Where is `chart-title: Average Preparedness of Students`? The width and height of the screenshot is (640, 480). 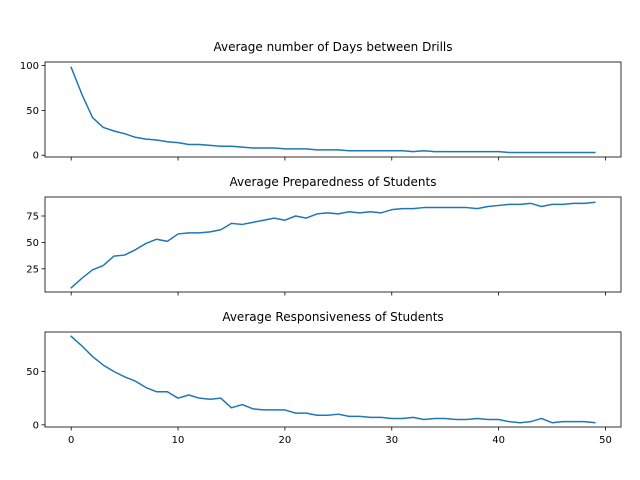
chart-title: Average Preparedness of Students is located at coordinates (333, 182).